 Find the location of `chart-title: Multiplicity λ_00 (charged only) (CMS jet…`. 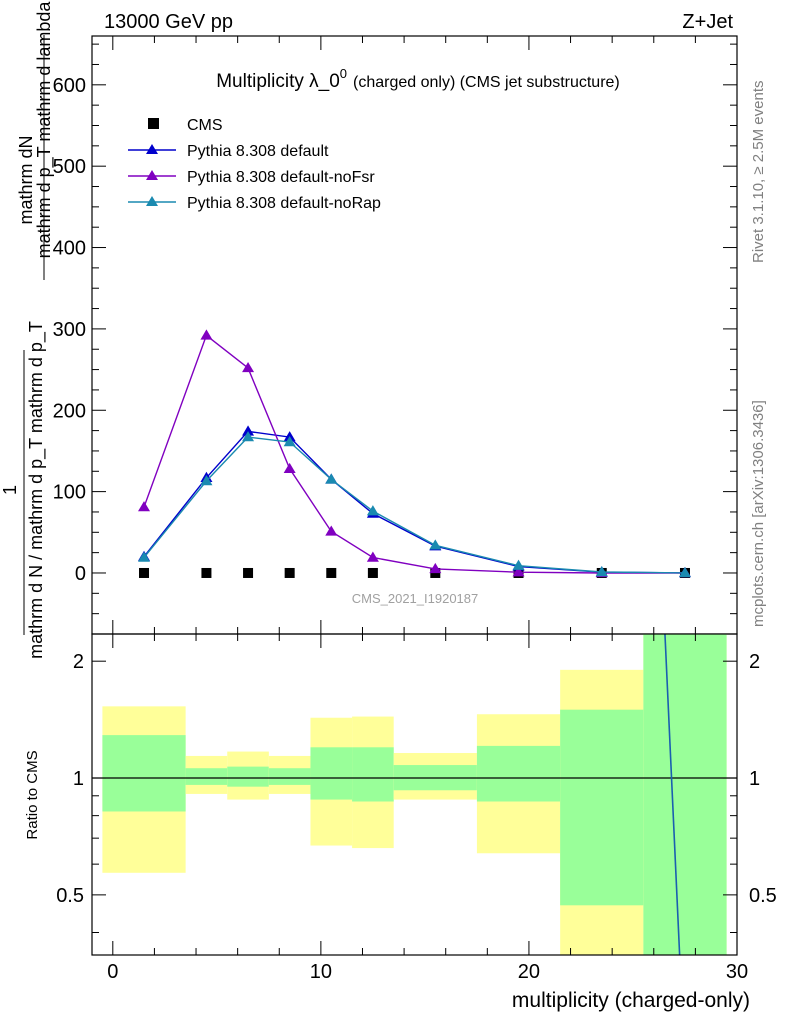

chart-title: Multiplicity λ_00 (charged only) (CMS jet… is located at coordinates (418, 79).